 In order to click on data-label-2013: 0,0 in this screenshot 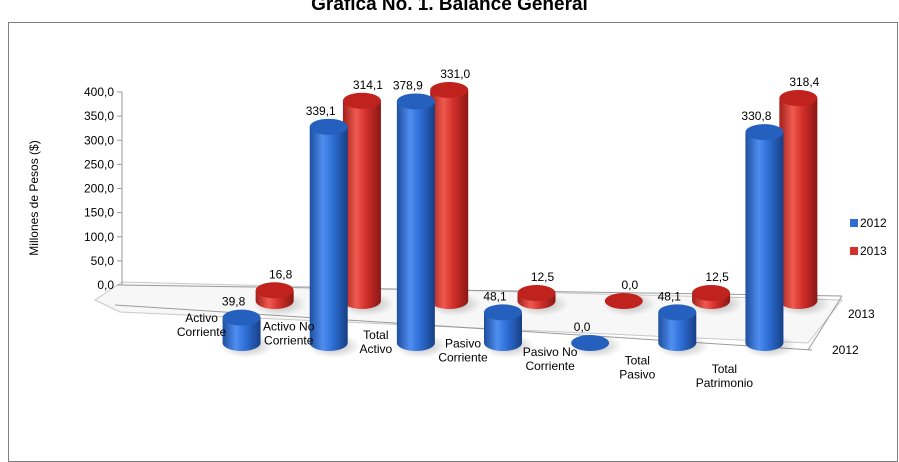, I will do `click(629, 285)`.